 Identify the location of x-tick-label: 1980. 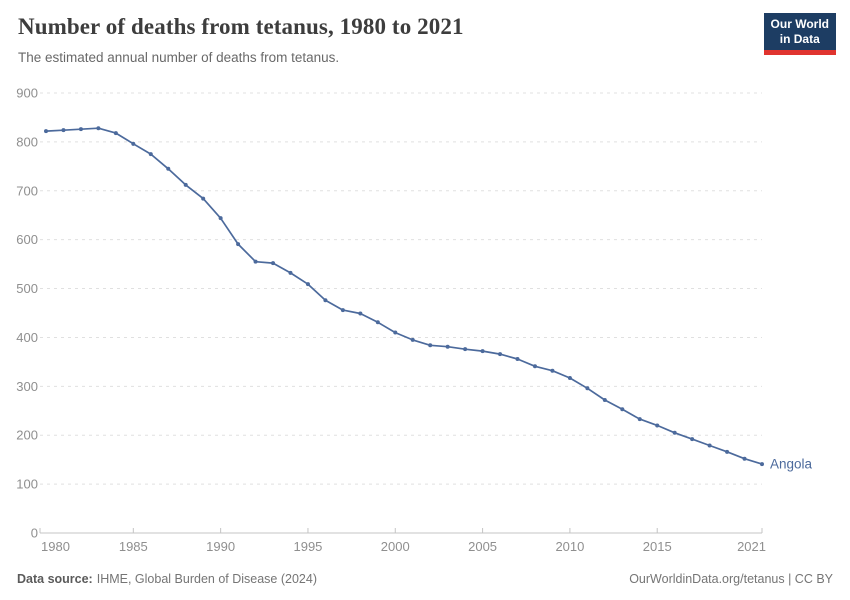
(55, 546).